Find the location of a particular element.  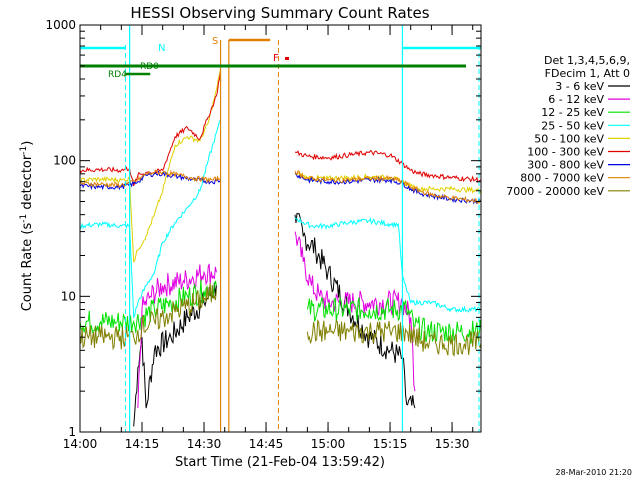

legend-header-1: Det 1,3,4,5,6,9, is located at coordinates (587, 60).